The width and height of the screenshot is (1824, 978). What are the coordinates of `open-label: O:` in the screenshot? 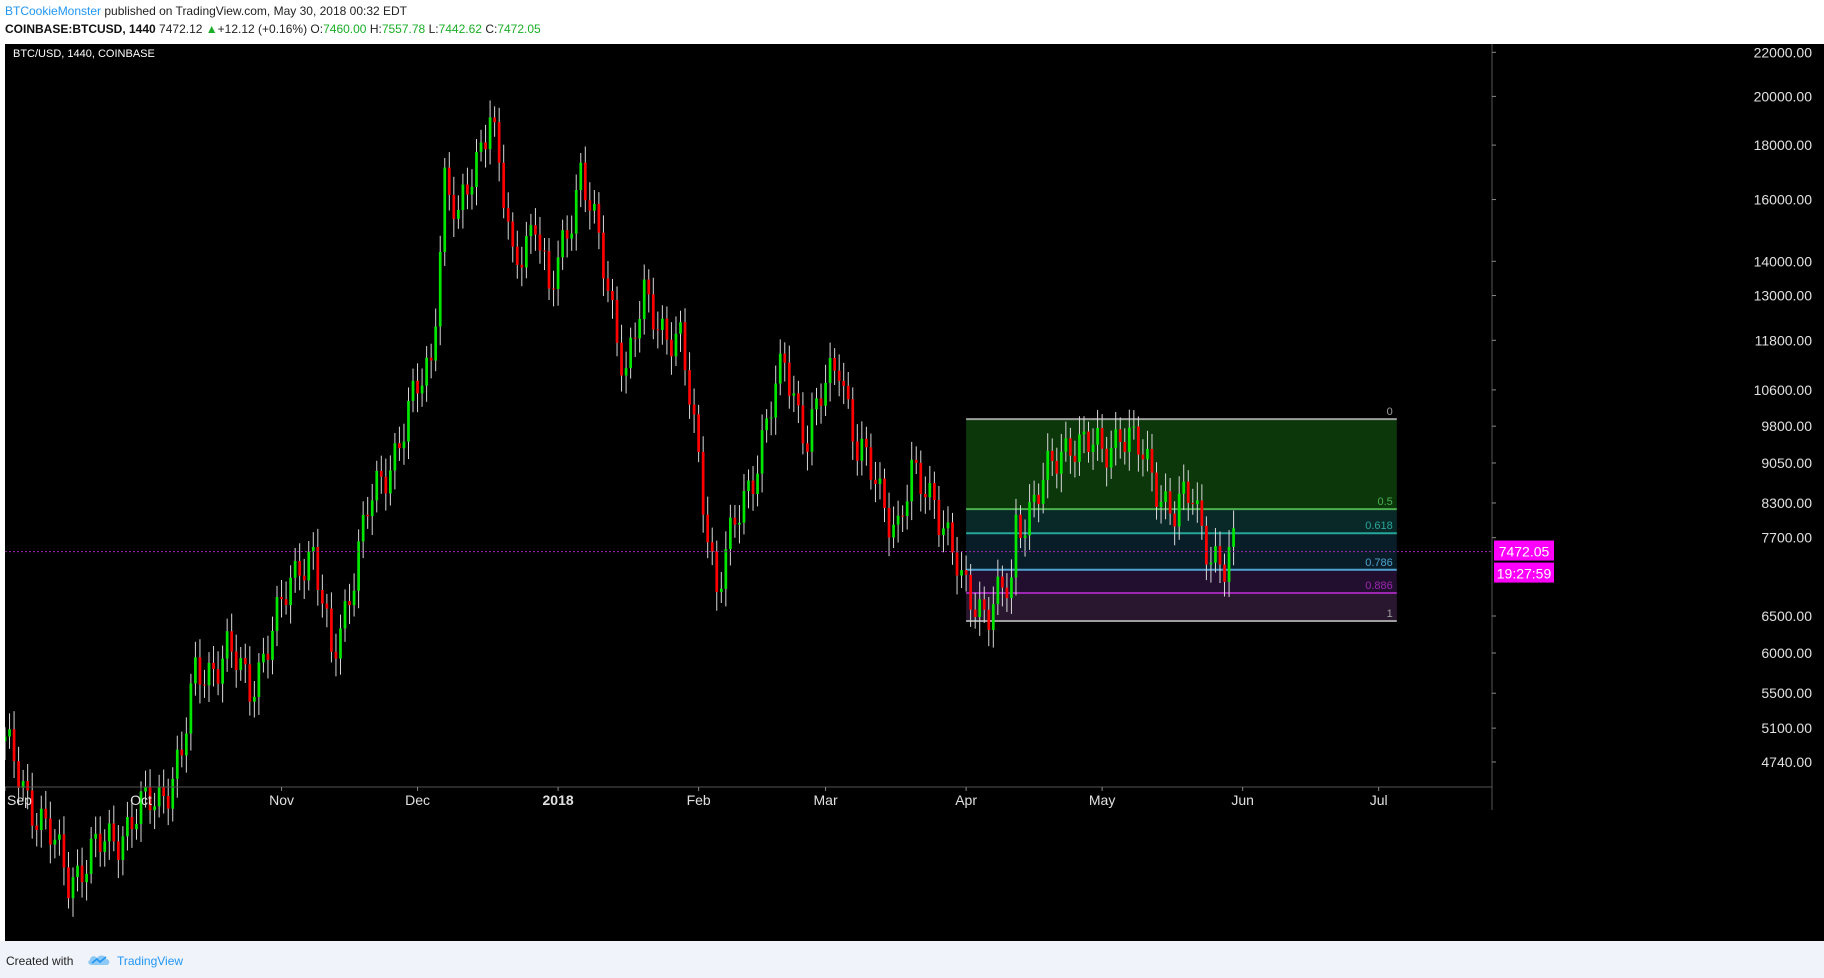 It's located at (317, 29).